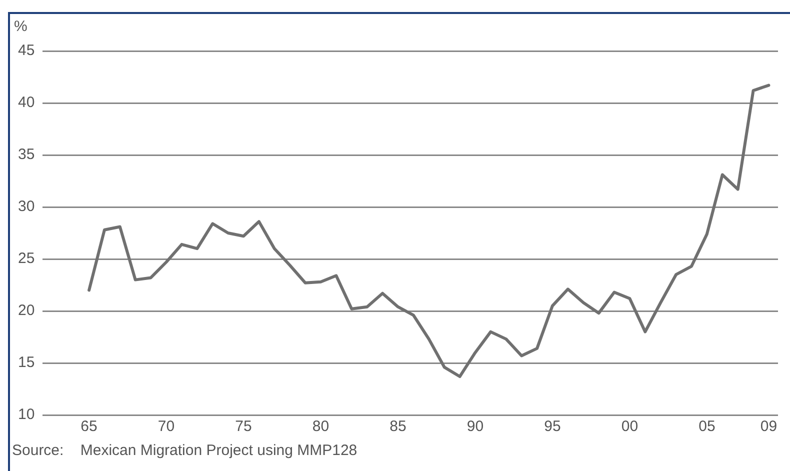  I want to click on x-tick-label: 90, so click(475, 427).